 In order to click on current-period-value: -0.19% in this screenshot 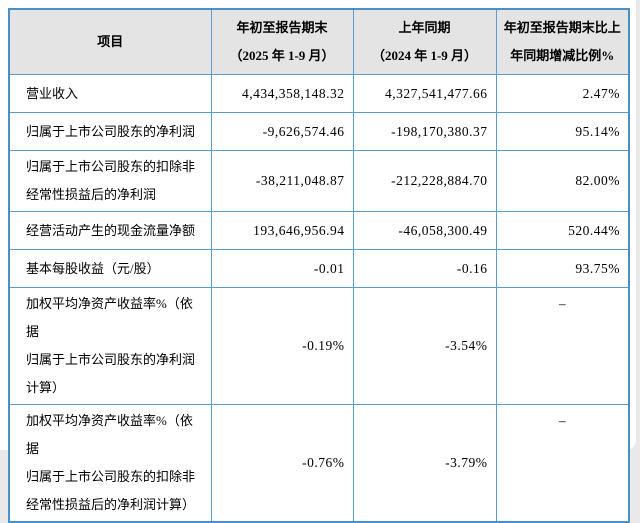, I will do `click(282, 346)`.